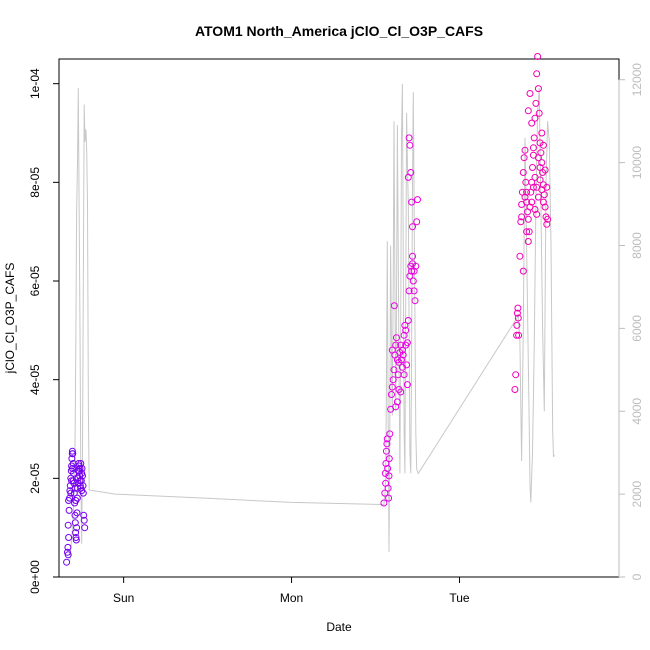  I want to click on y2-tick-label: 8000, so click(637, 245).